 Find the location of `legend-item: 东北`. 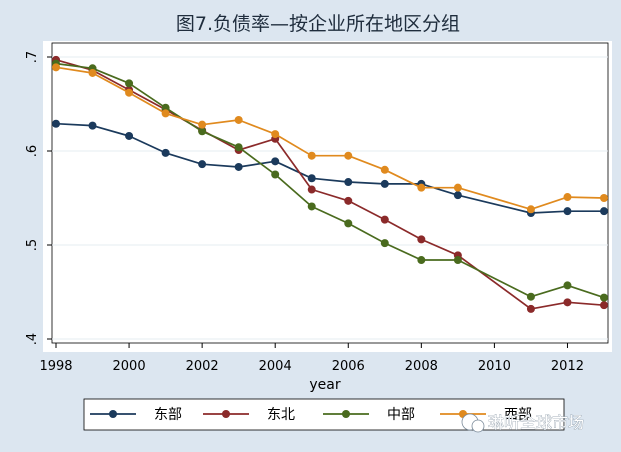

legend-item: 东北 is located at coordinates (249, 415).